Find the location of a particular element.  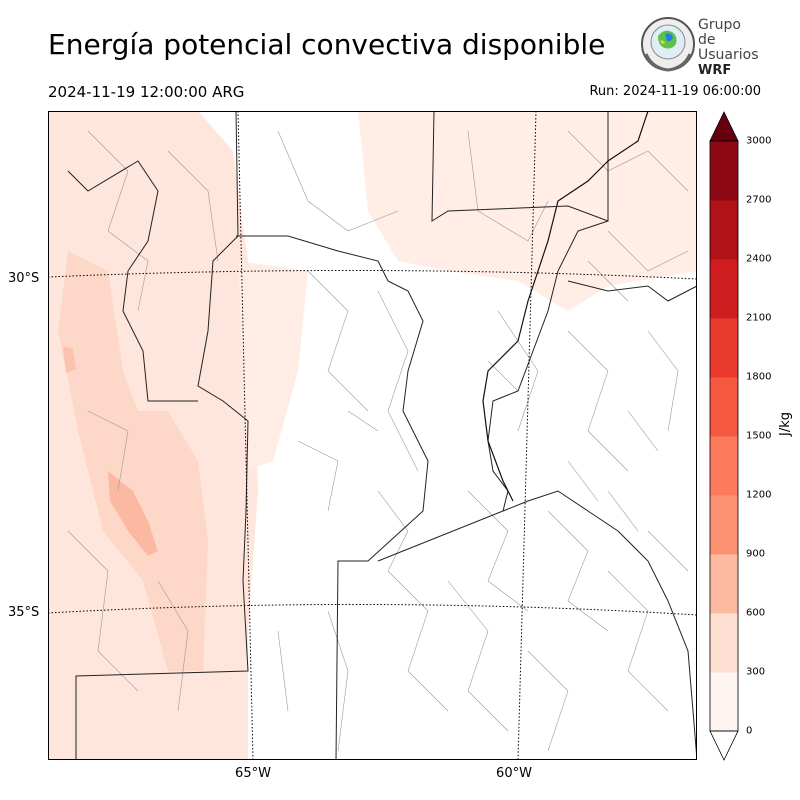

logo-text-line1: Grupo de is located at coordinates (719, 32).